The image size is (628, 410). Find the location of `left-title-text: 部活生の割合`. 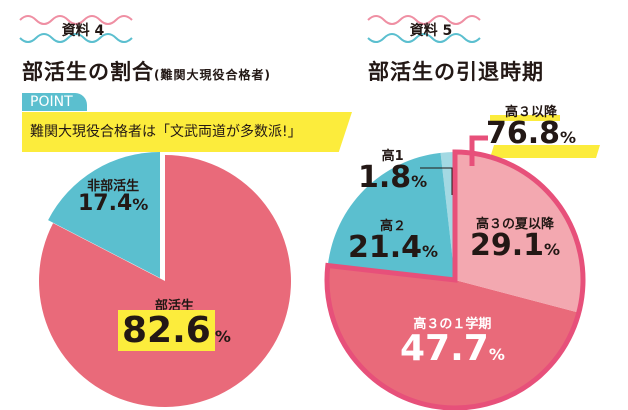

left-title-text: 部活生の割合 is located at coordinates (88, 72).